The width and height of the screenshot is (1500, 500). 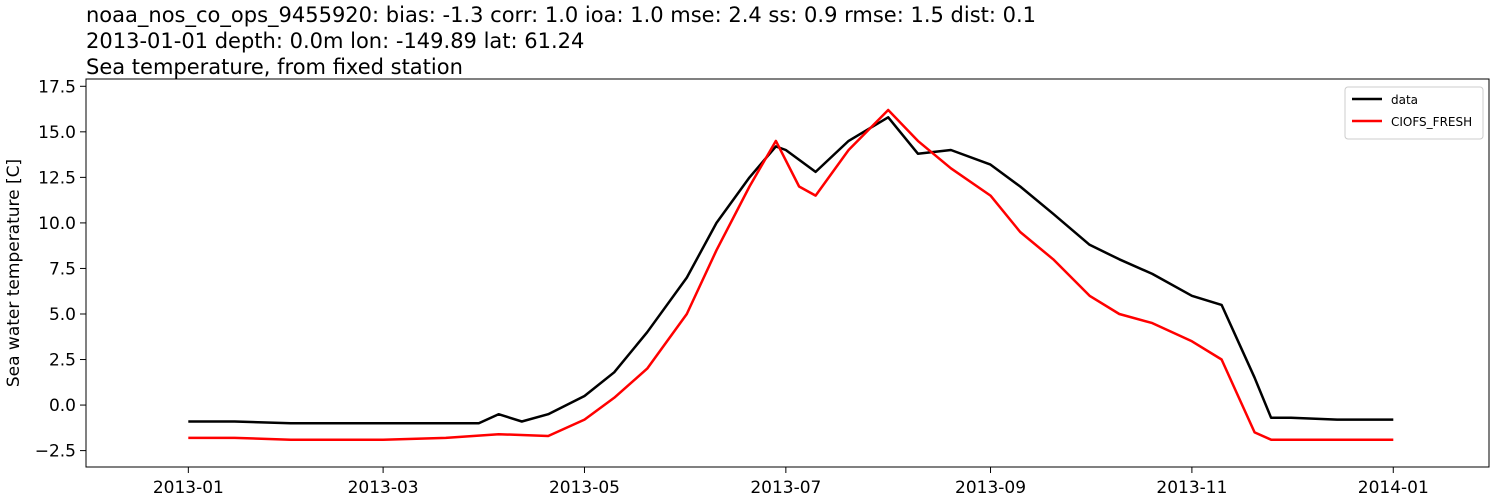 I want to click on x-tick-label: 2013-01, so click(x=188, y=488).